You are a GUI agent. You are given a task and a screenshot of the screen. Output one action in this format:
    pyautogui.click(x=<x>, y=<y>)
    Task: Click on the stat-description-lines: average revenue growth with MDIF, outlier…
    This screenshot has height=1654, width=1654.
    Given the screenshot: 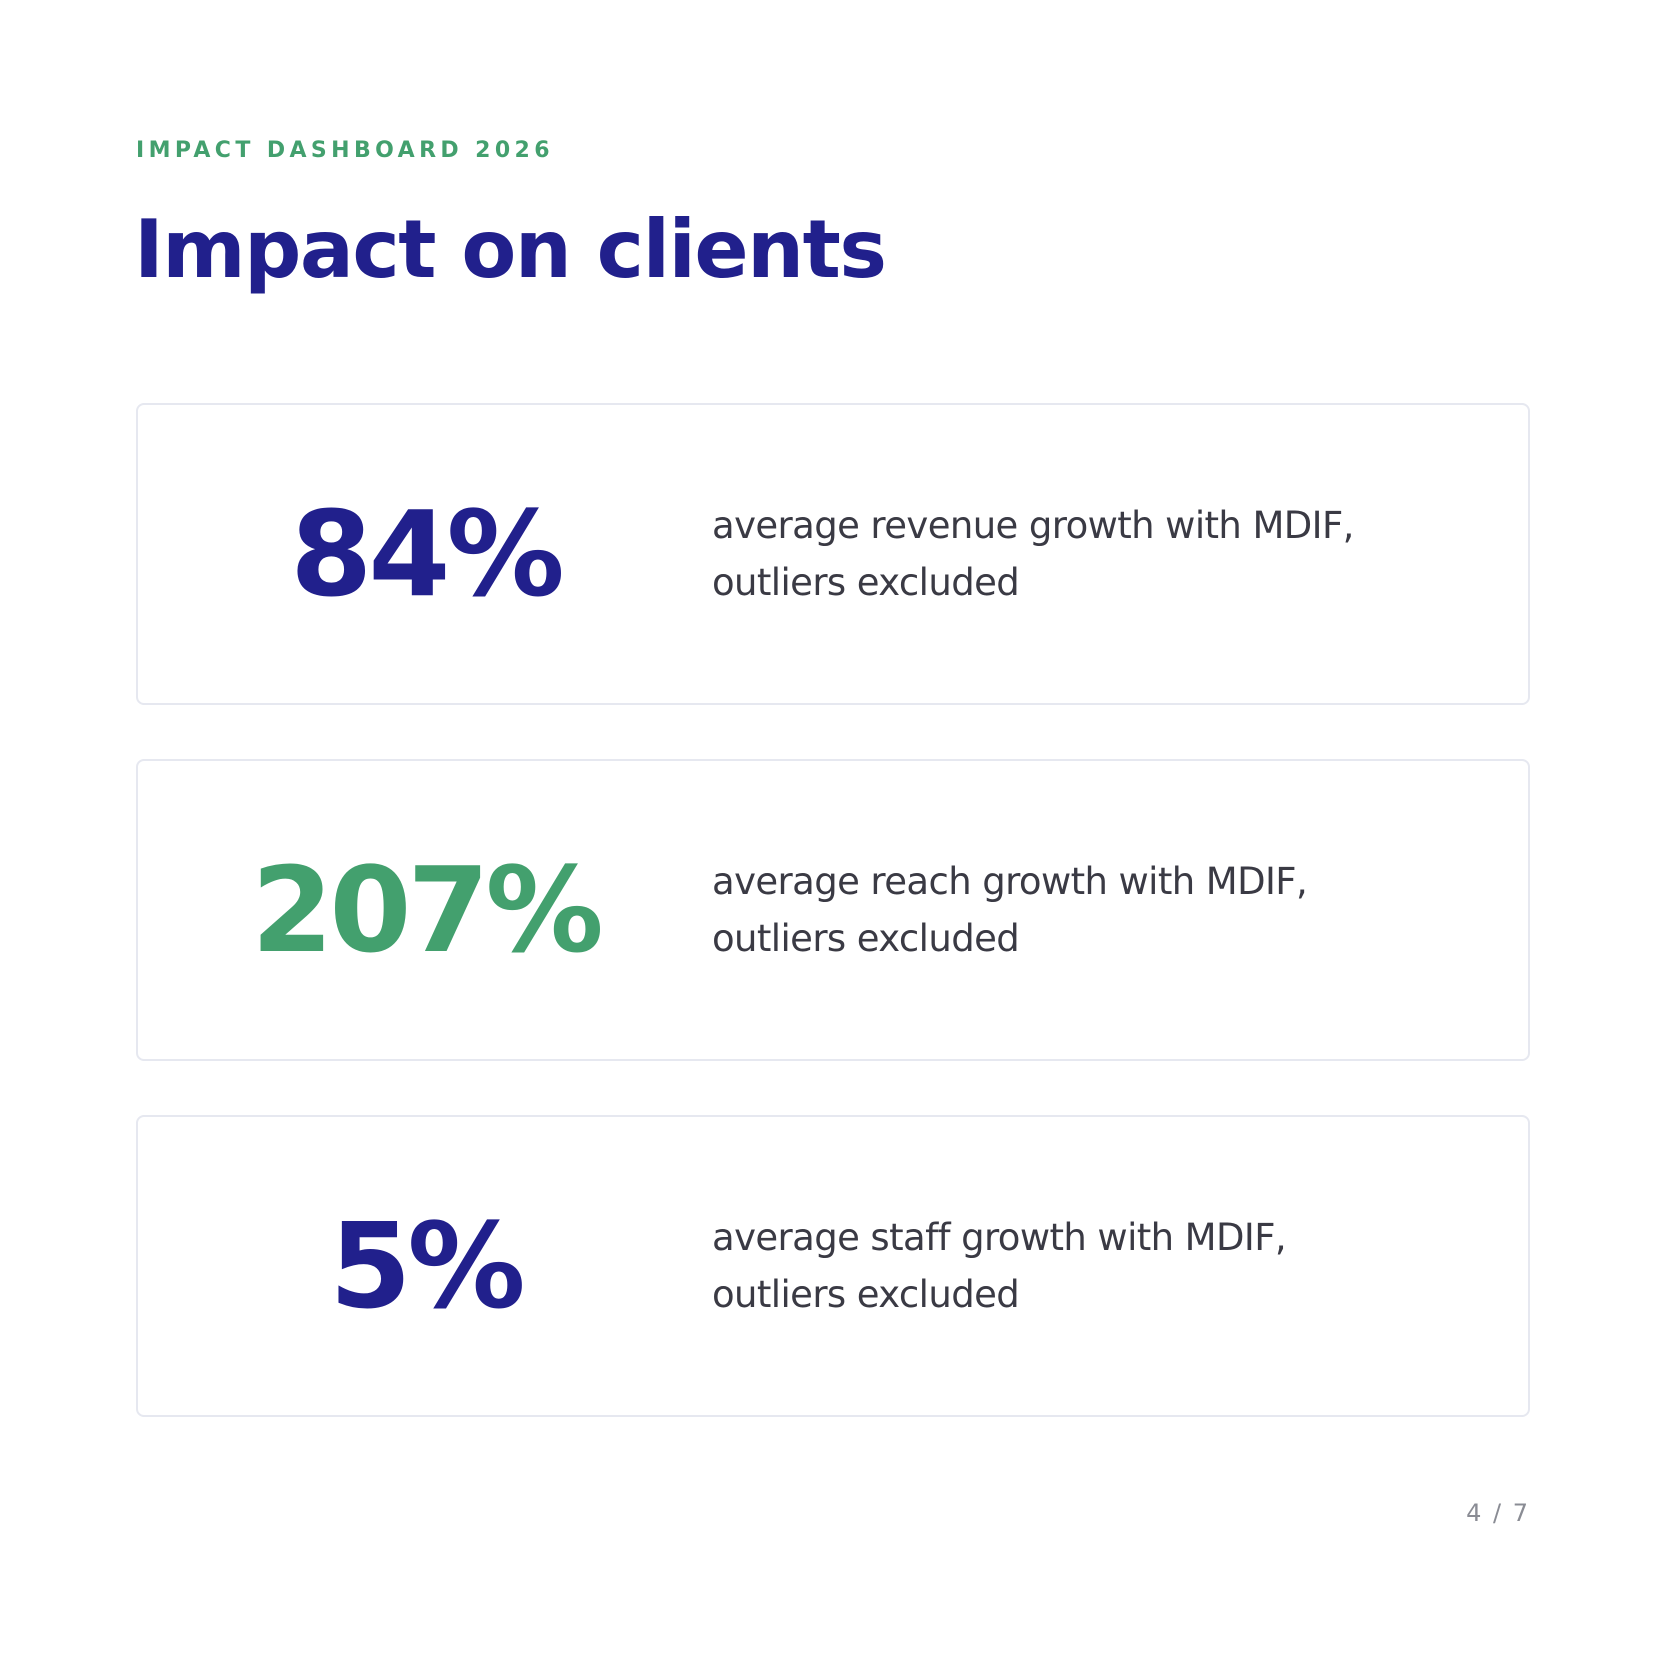 What is the action you would take?
    pyautogui.click(x=1033, y=554)
    